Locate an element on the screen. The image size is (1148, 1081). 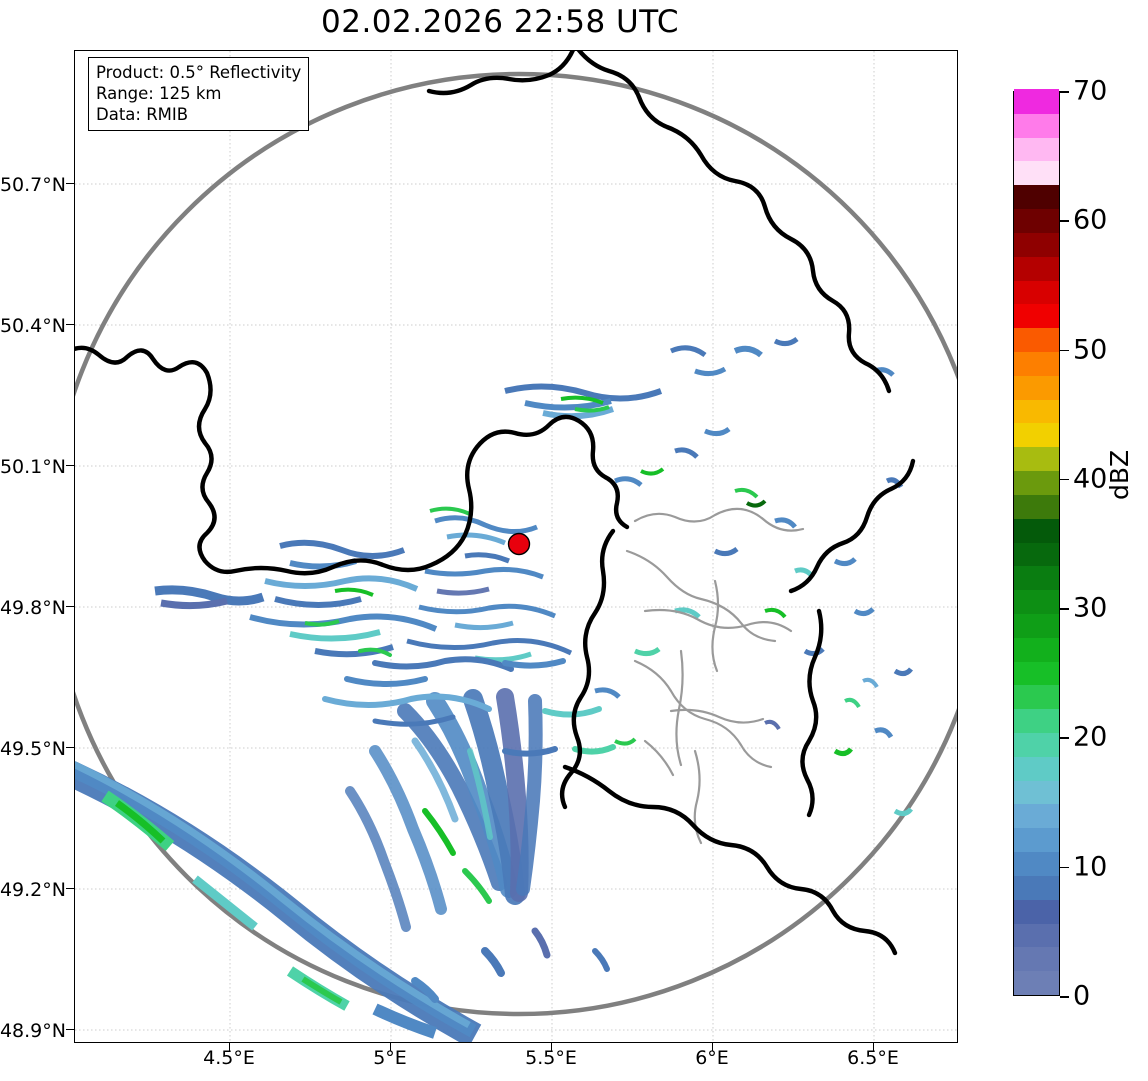
info-range: Range: 125 km is located at coordinates (159, 93).